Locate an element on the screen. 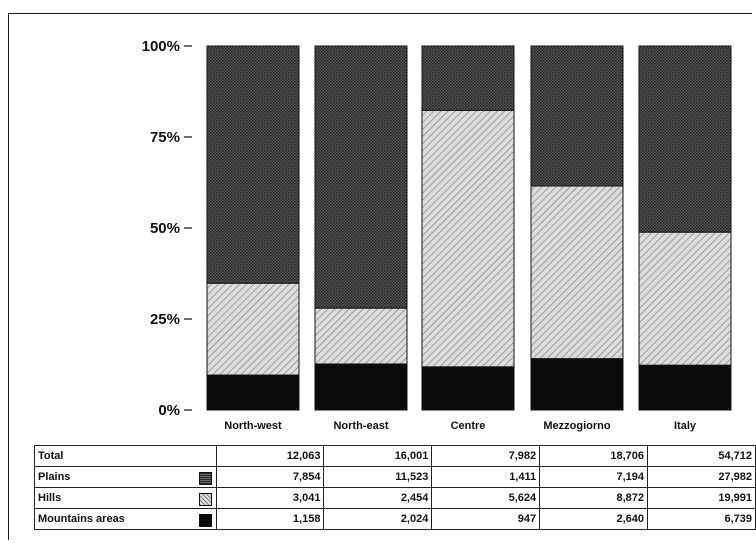 The width and height of the screenshot is (756, 544). row-label: Total is located at coordinates (125, 456).